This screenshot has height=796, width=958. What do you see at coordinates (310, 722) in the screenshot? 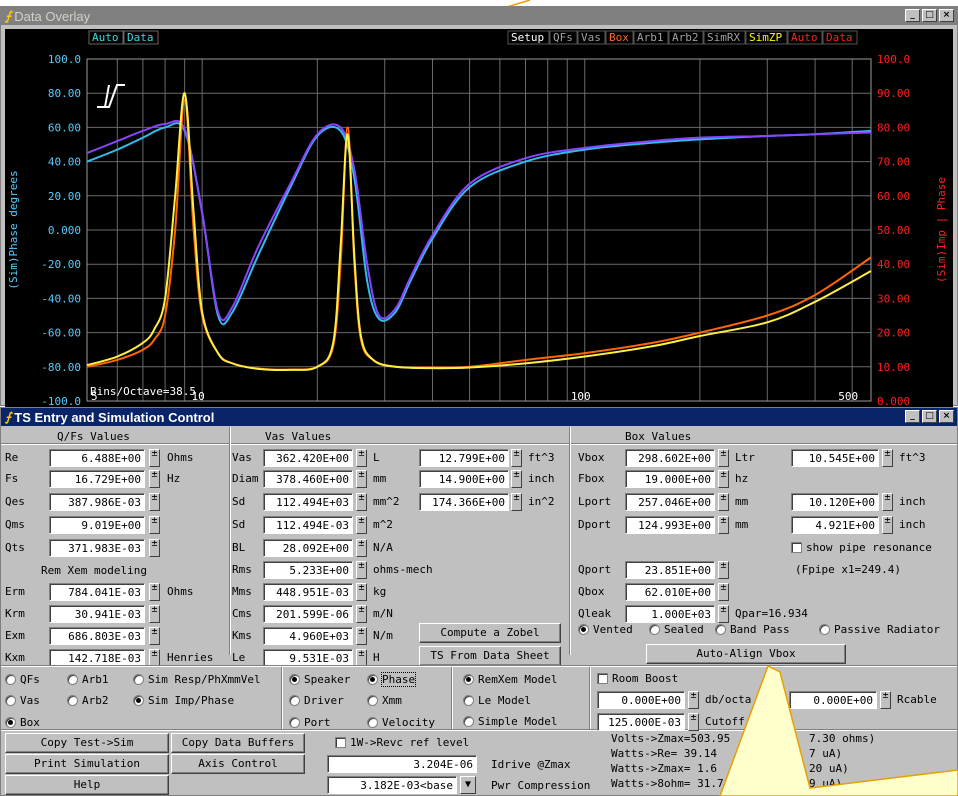
I see `source-option-radio: Port` at bounding box center [310, 722].